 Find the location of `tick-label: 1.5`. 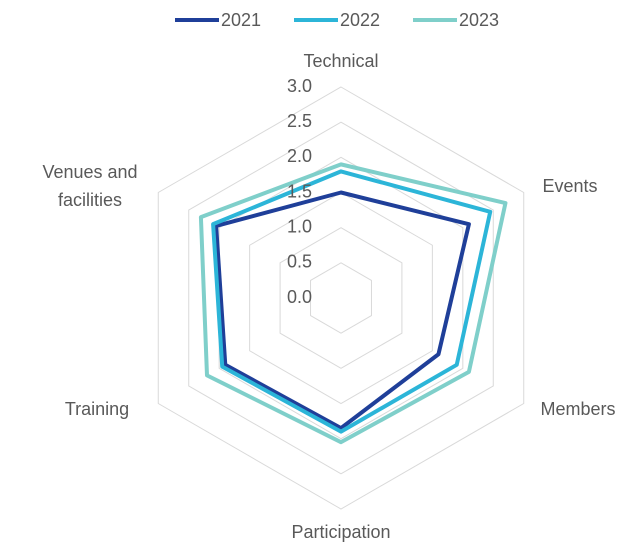

tick-label: 1.5 is located at coordinates (299, 191).